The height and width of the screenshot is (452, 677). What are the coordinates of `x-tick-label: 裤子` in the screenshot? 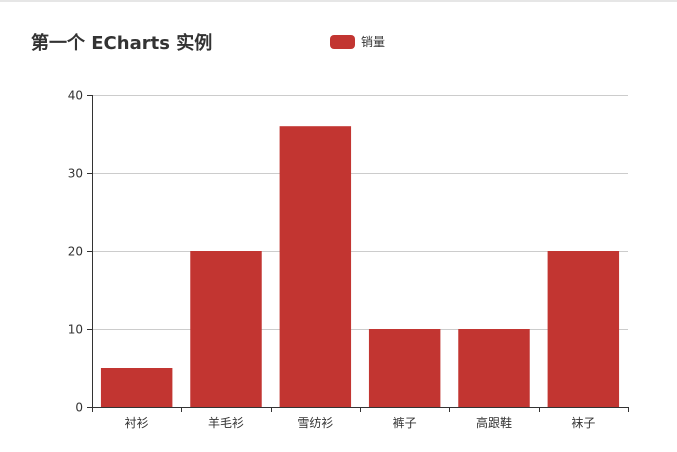 It's located at (405, 423).